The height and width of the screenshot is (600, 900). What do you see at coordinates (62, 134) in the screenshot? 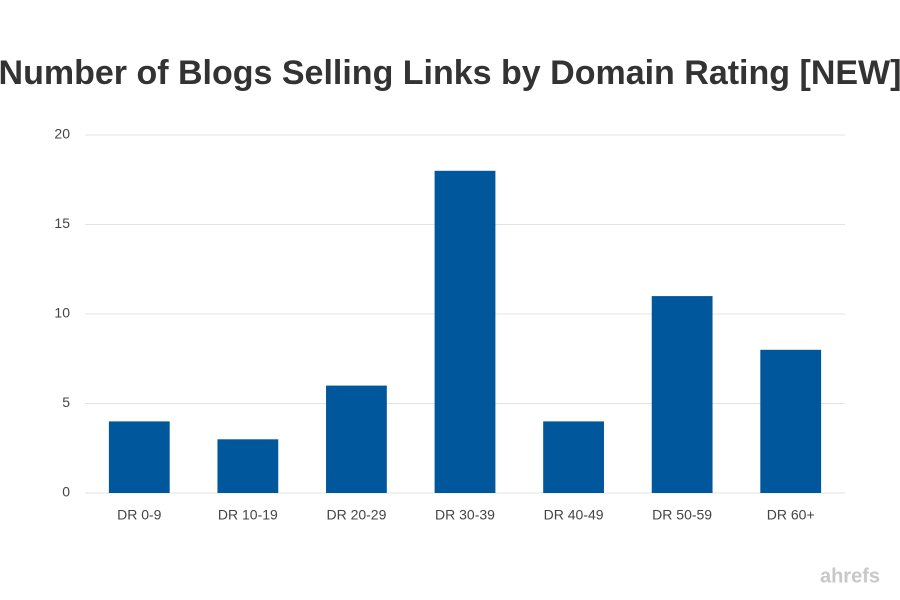
I see `y-tick-label: 20` at bounding box center [62, 134].